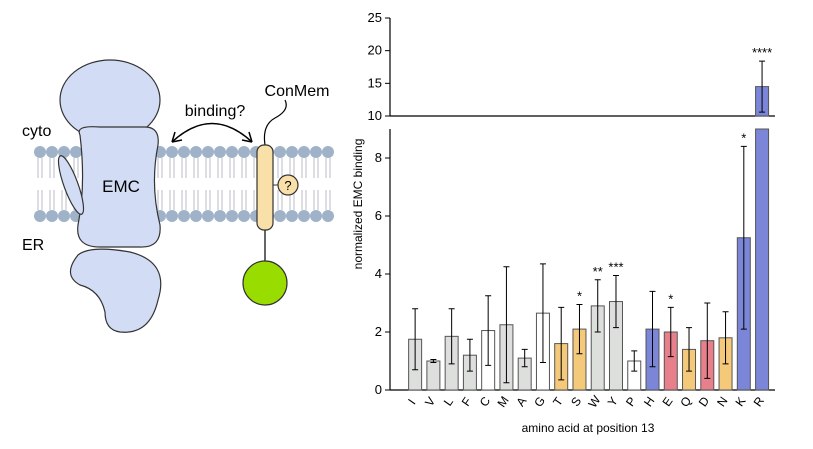 Image resolution: width=813 pixels, height=449 pixels. Describe the element at coordinates (378, 215) in the screenshot. I see `y-tick-label: 6` at that location.